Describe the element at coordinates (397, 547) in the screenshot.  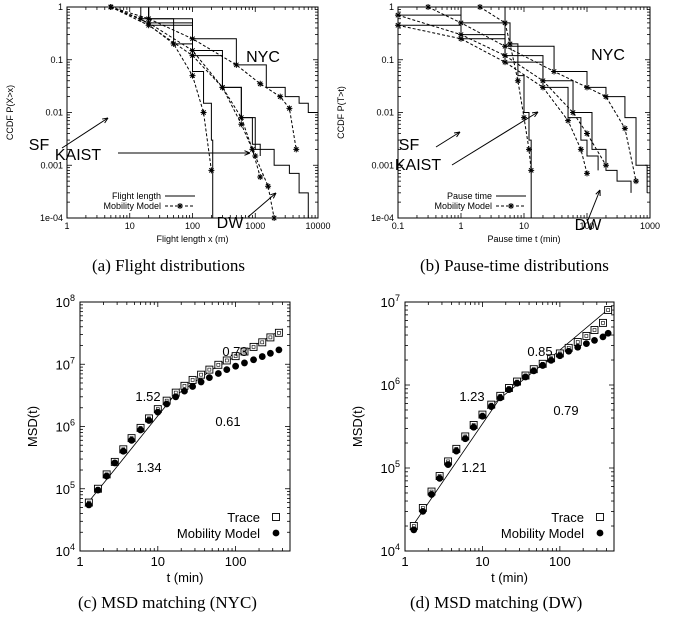
I see `chart-d-ytick-label-exponent: 4` at that location.